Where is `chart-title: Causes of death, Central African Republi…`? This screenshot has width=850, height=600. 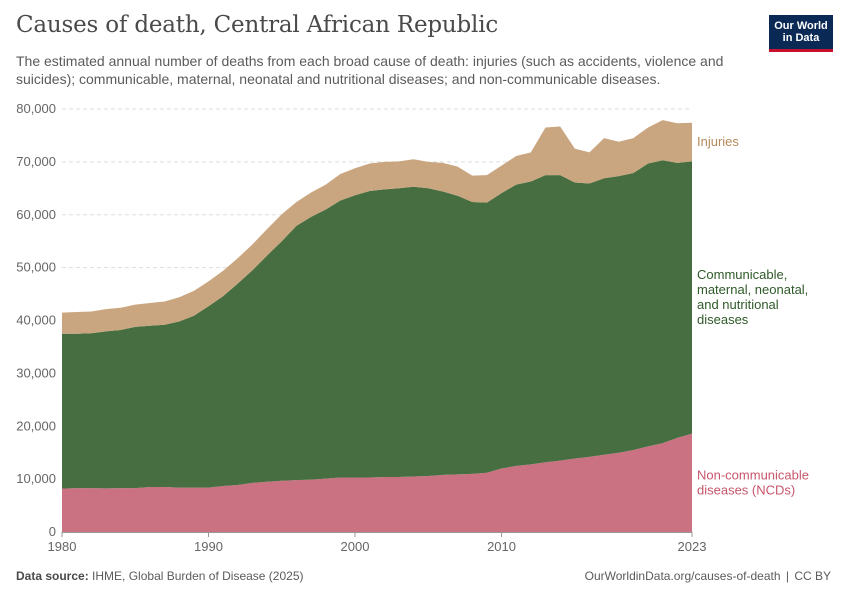 chart-title: Causes of death, Central African Republi… is located at coordinates (257, 25).